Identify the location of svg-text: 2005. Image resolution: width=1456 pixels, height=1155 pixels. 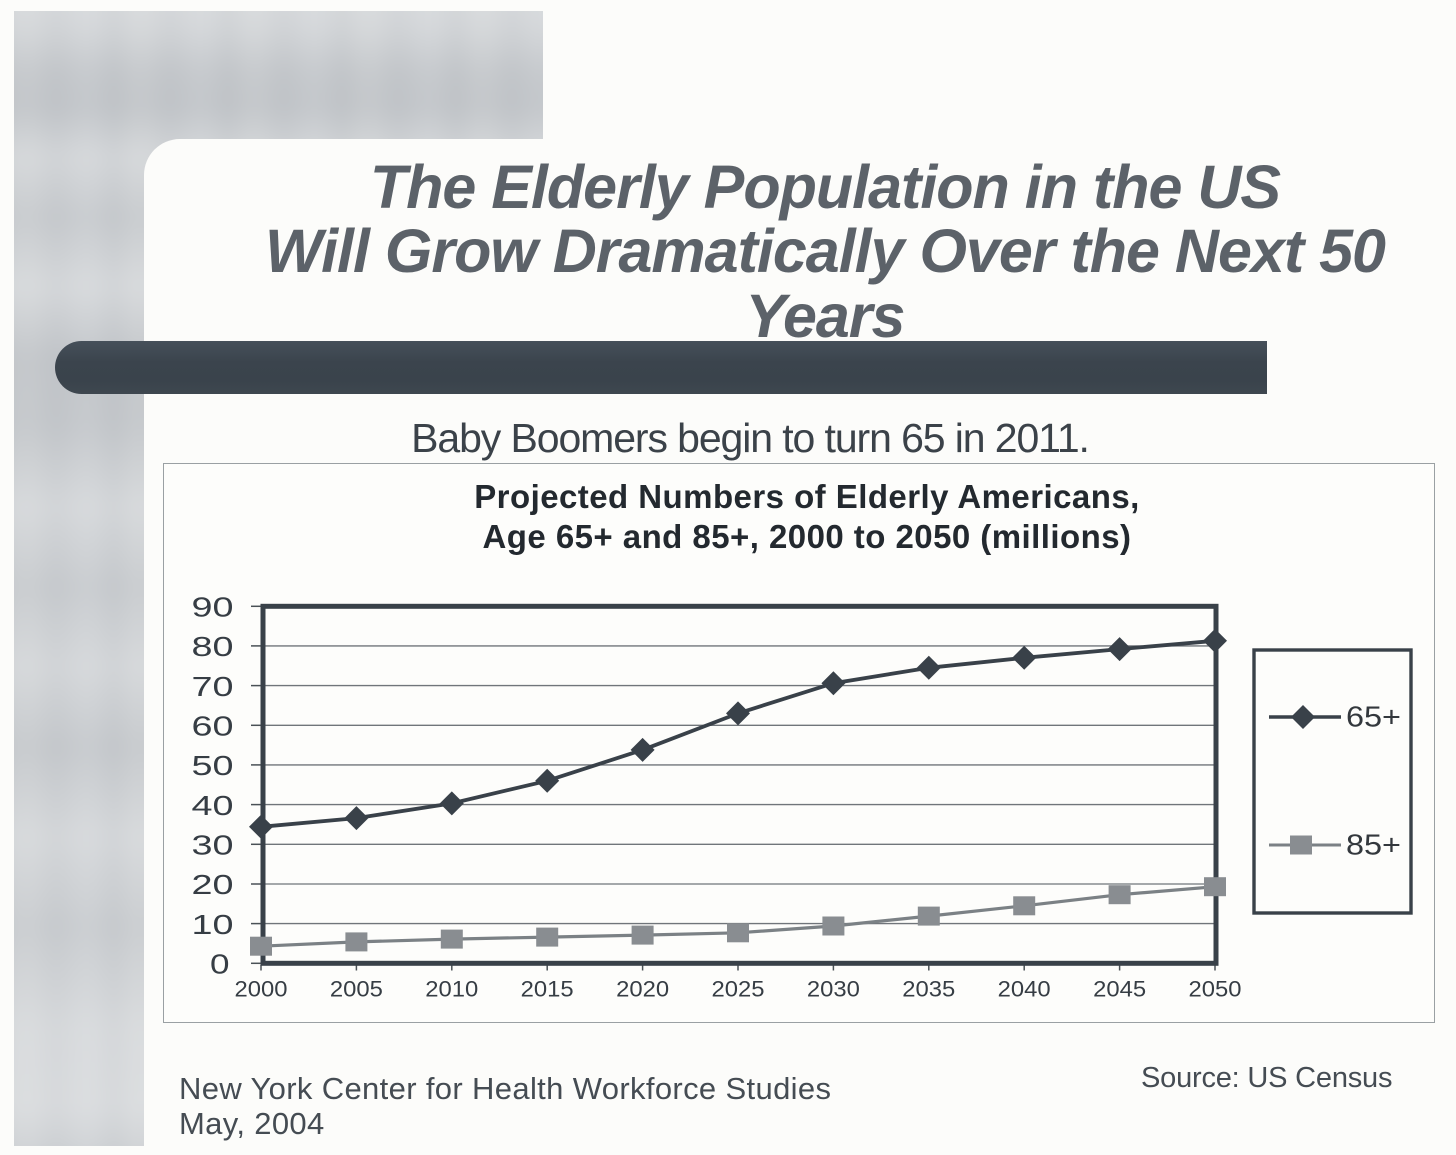
(356, 989).